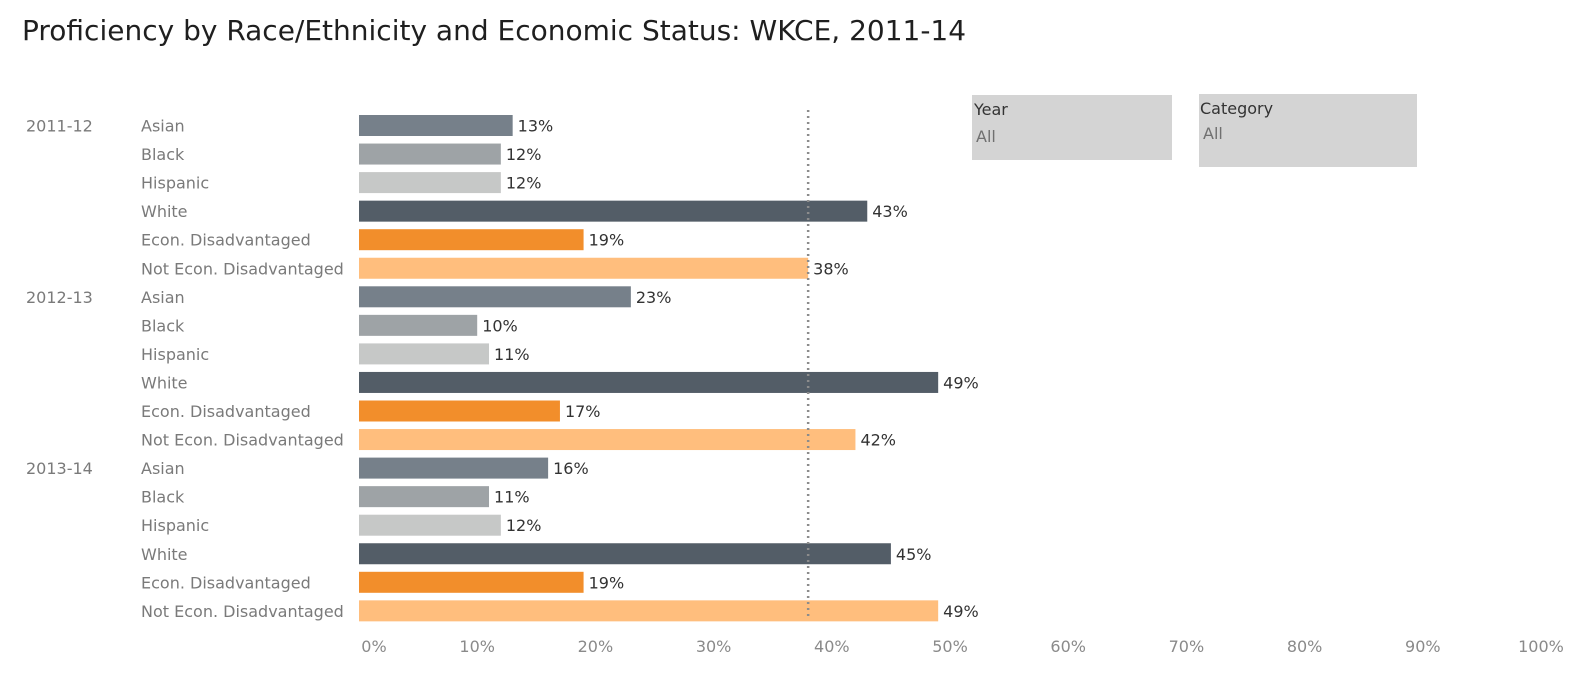  I want to click on category-filter-label: Category, so click(1237, 108).